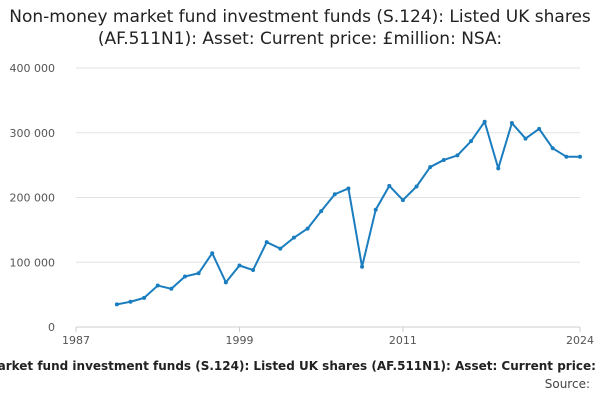 The image size is (600, 400). Describe the element at coordinates (328, 340) in the screenshot. I see `x-axis-labels: 1987 1999 2011 2024` at that location.